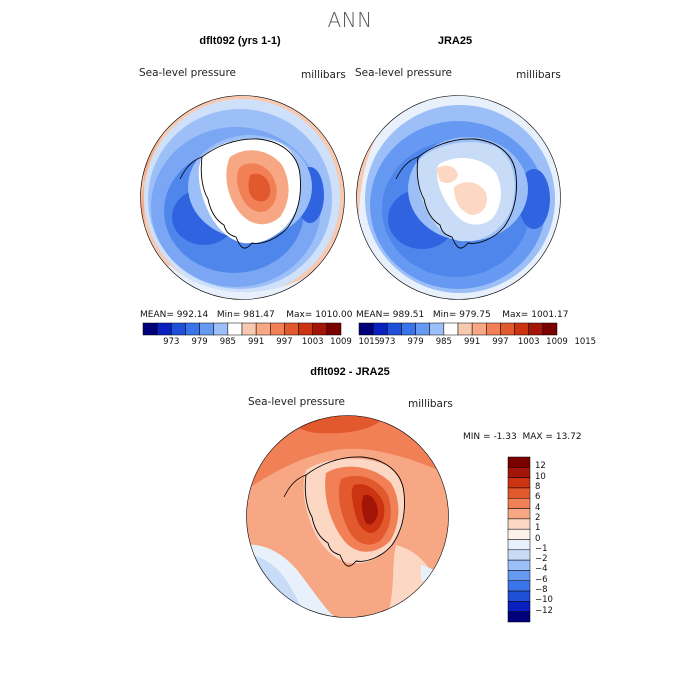  What do you see at coordinates (404, 73) in the screenshot?
I see `panel2-variable-label: Sea-level pressure` at bounding box center [404, 73].